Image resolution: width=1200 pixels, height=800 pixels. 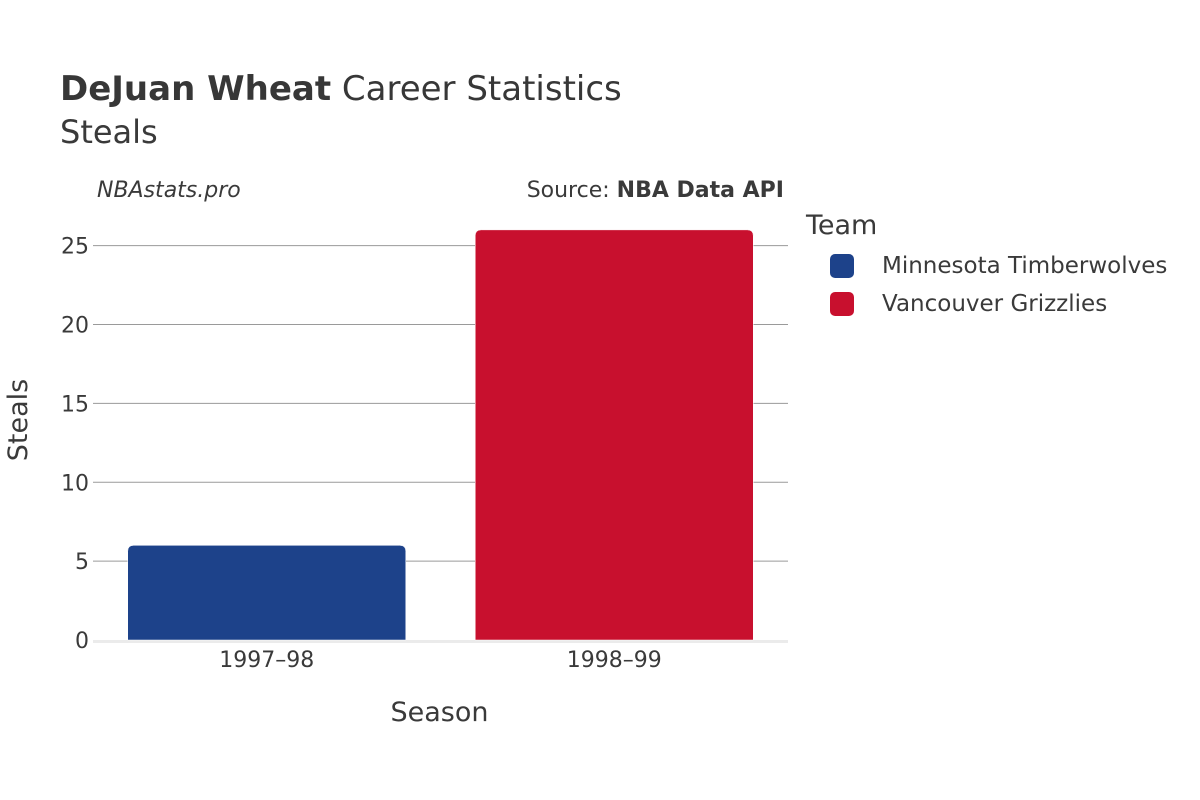 I want to click on source-prefix: Source:, so click(x=571, y=190).